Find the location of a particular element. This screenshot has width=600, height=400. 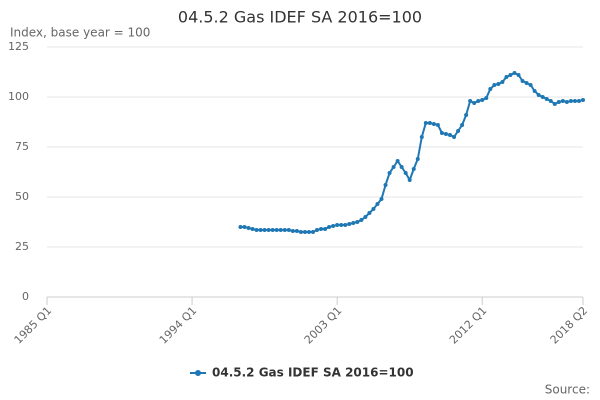

x-tick-label: 2012 Q1 is located at coordinates (468, 325).